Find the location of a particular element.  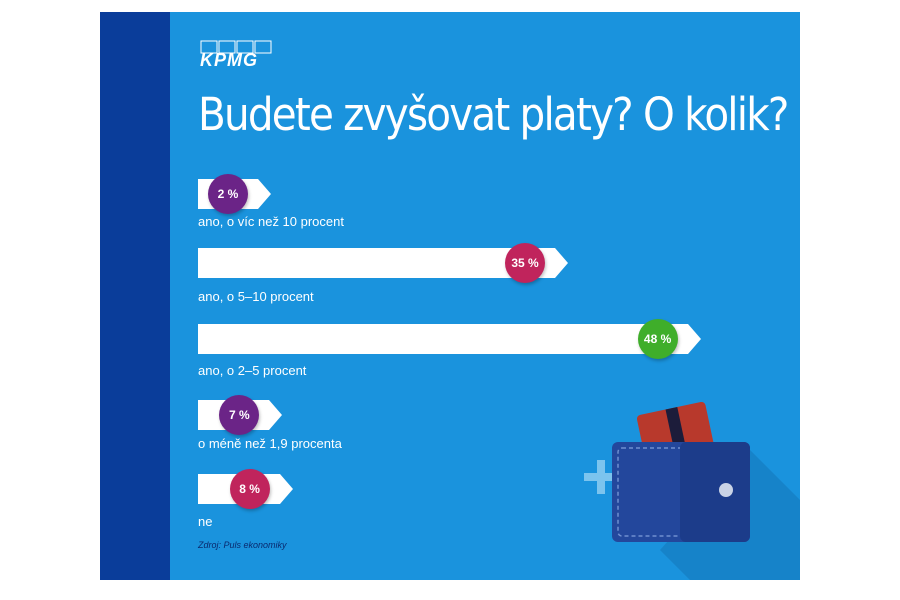

wallet-icon is located at coordinates (706, 490).